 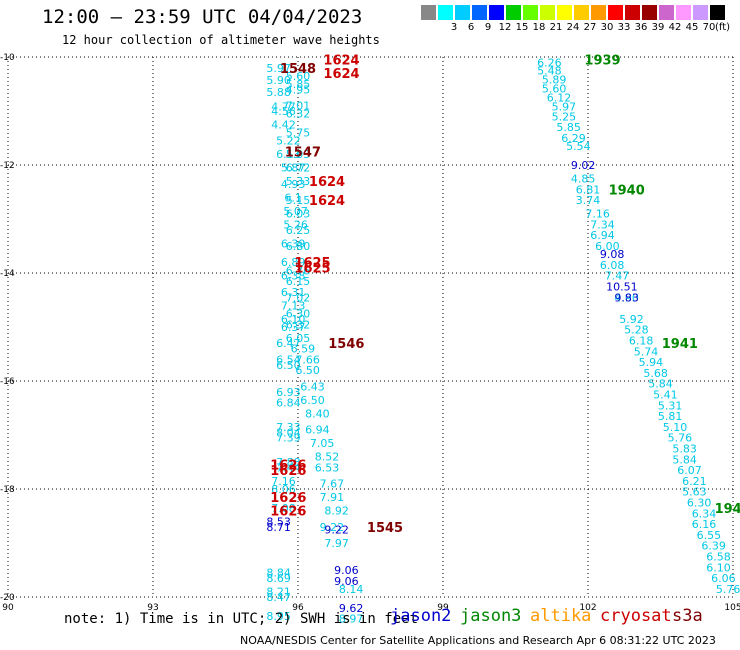 I want to click on pass-time-label: 1545, so click(x=385, y=528).